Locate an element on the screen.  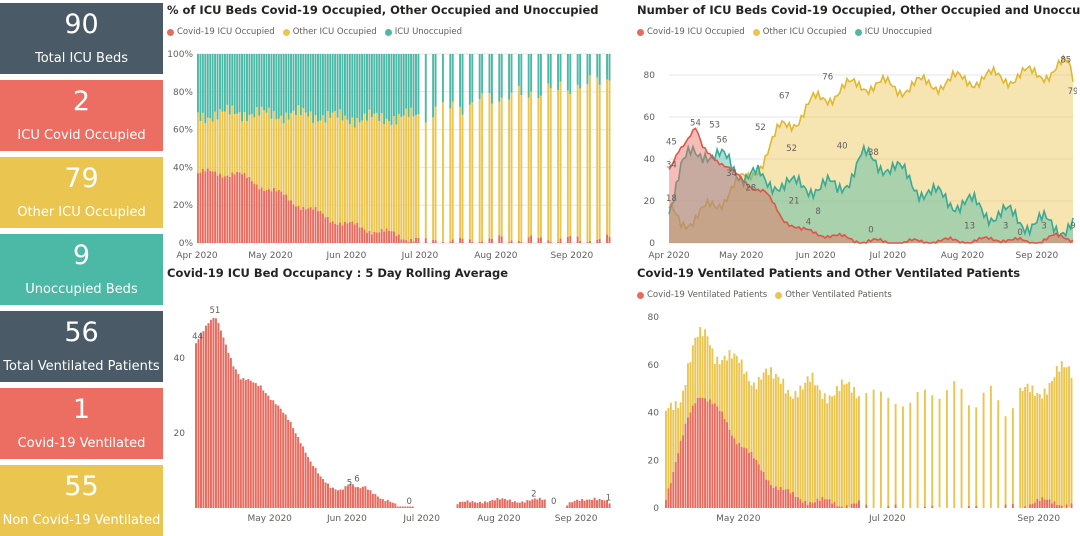
unoccupied-series-line is located at coordinates (871, 191).